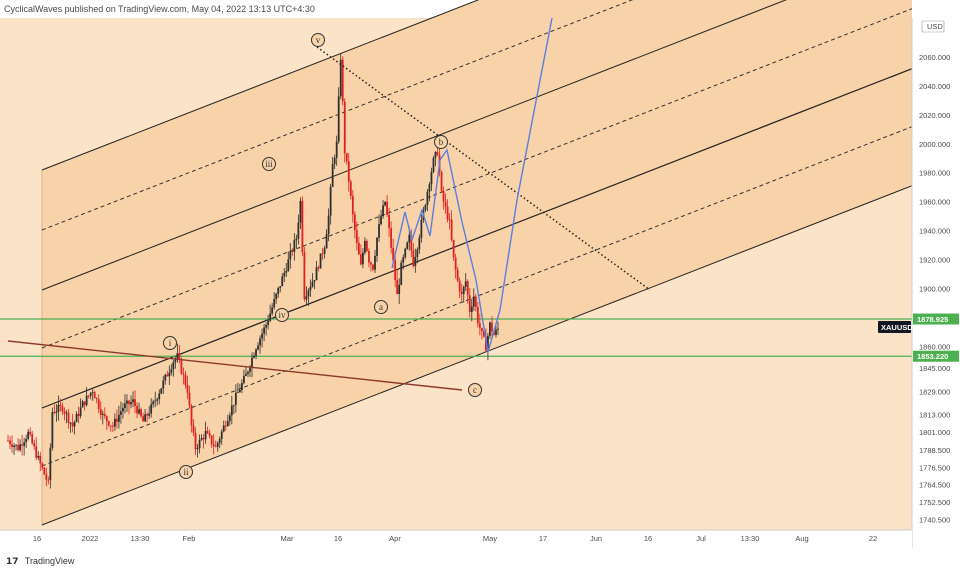 The height and width of the screenshot is (571, 960). Describe the element at coordinates (287, 538) in the screenshot. I see `x-tick-label: Mar` at that location.